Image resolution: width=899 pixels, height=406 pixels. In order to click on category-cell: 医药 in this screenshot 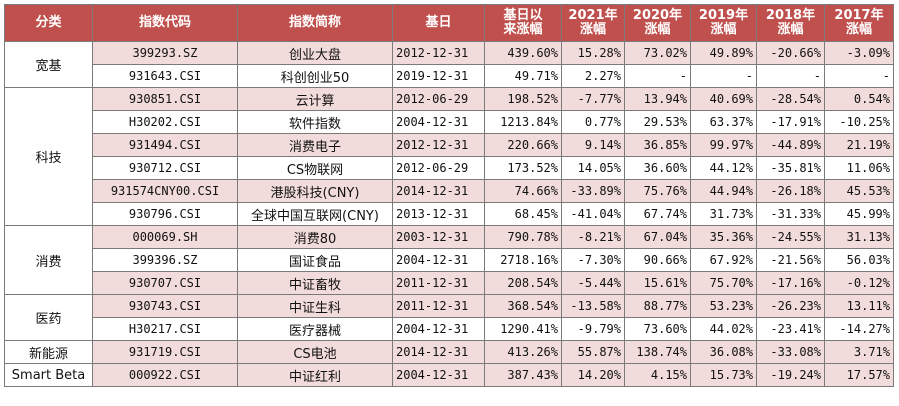, I will do `click(48, 317)`.